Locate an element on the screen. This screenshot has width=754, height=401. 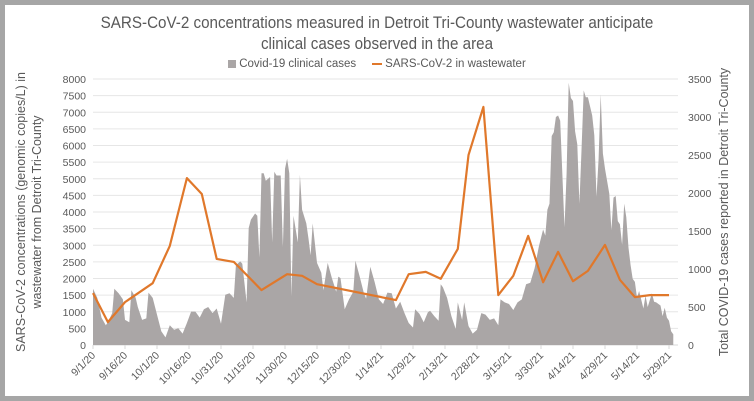
x-tick-label: 3/30/21 is located at coordinates (529, 366).